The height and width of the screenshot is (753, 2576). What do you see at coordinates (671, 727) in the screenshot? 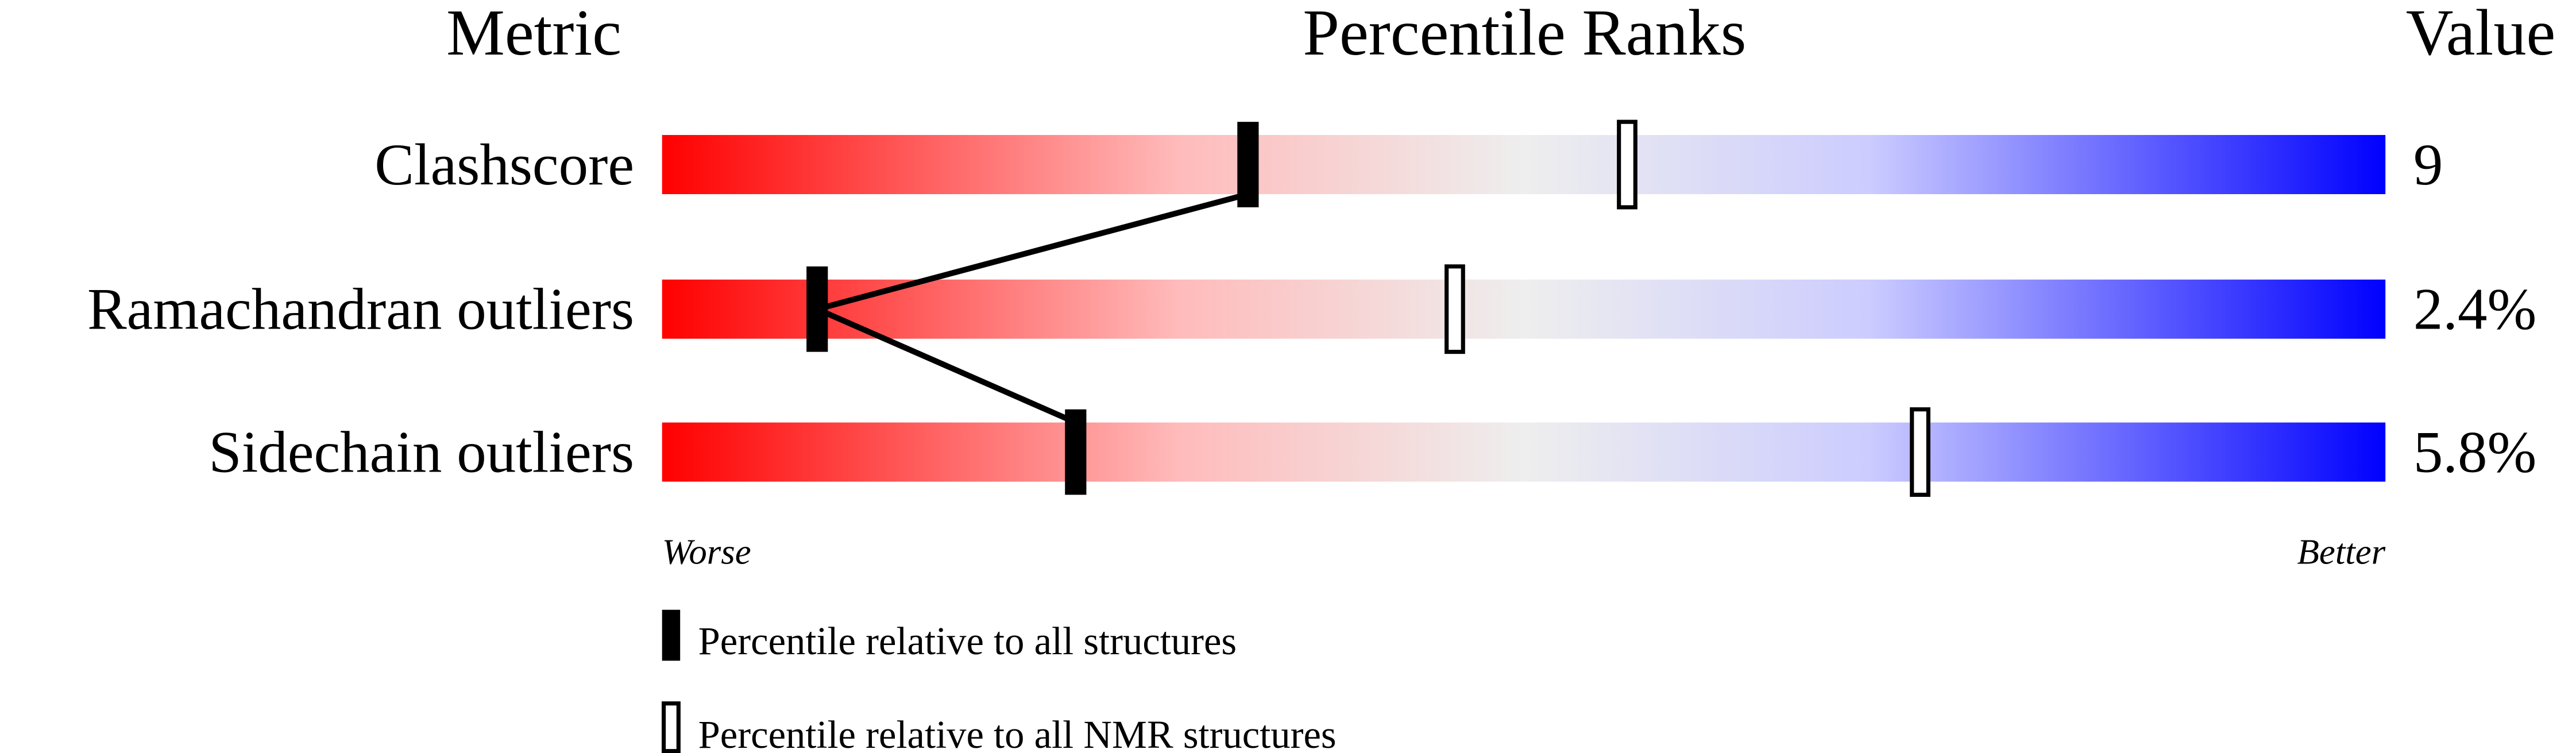
I see `legend-open-marker` at bounding box center [671, 727].